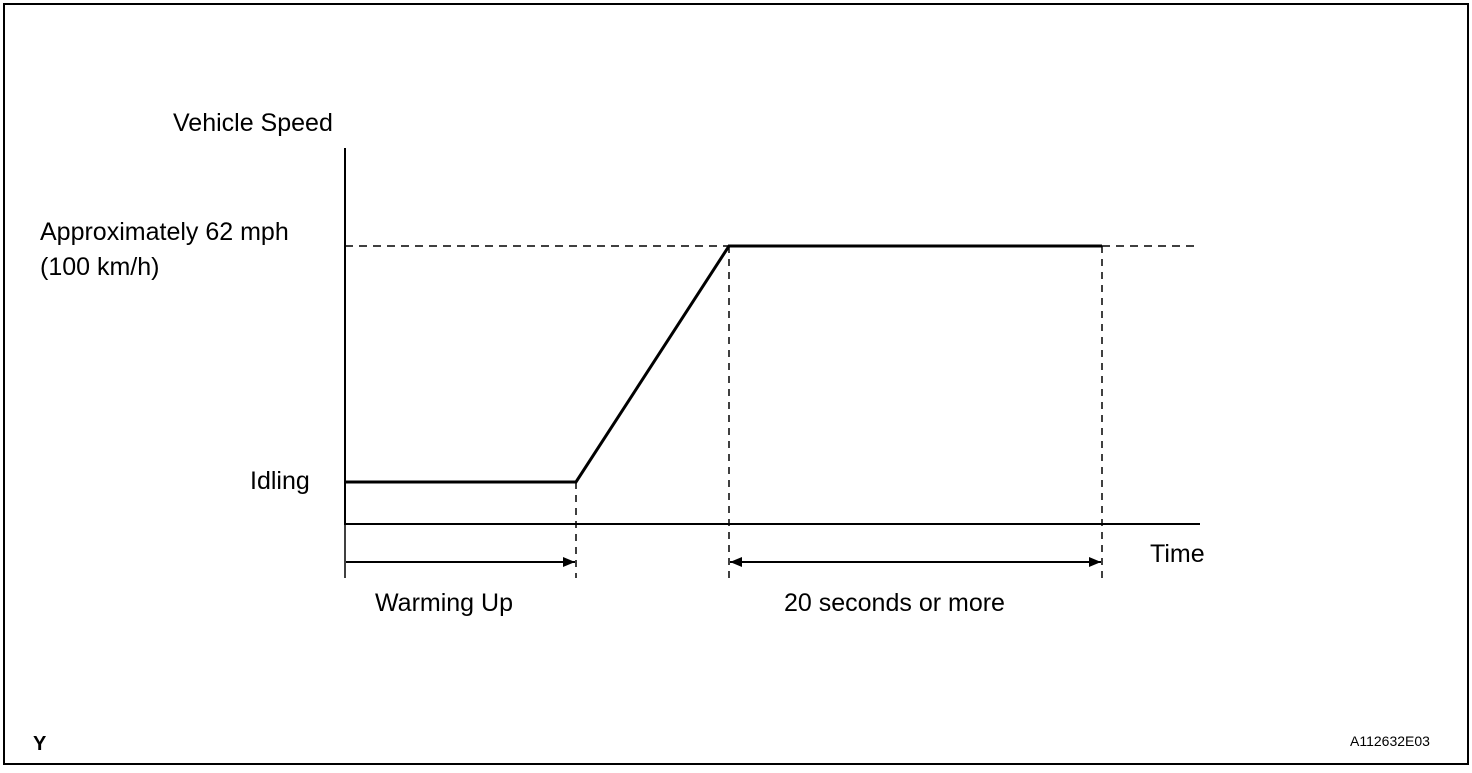 The height and width of the screenshot is (773, 1472). What do you see at coordinates (164, 232) in the screenshot?
I see `target-speed-label-line1: Approximately 62 mph` at bounding box center [164, 232].